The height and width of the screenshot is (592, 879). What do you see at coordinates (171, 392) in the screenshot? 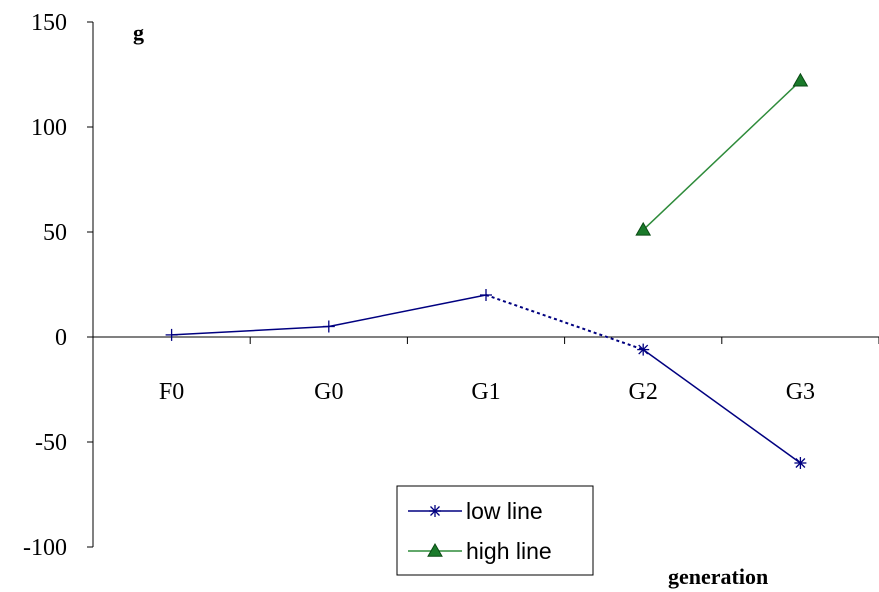
I see `x-tick-label: F0` at bounding box center [171, 392].